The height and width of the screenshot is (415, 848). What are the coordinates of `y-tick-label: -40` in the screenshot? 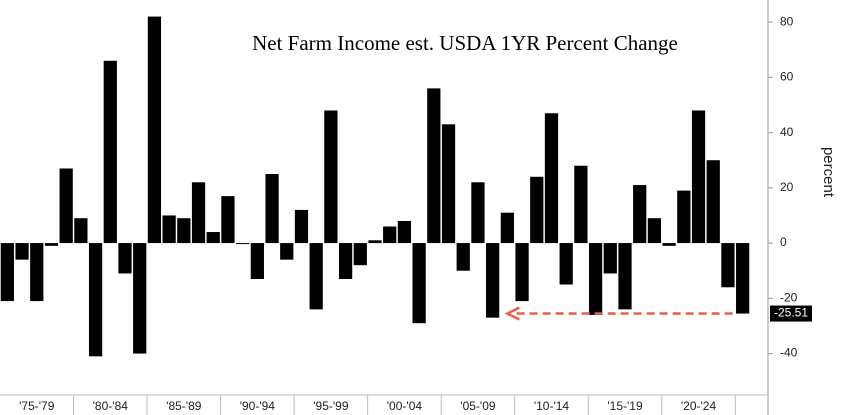 It's located at (789, 353).